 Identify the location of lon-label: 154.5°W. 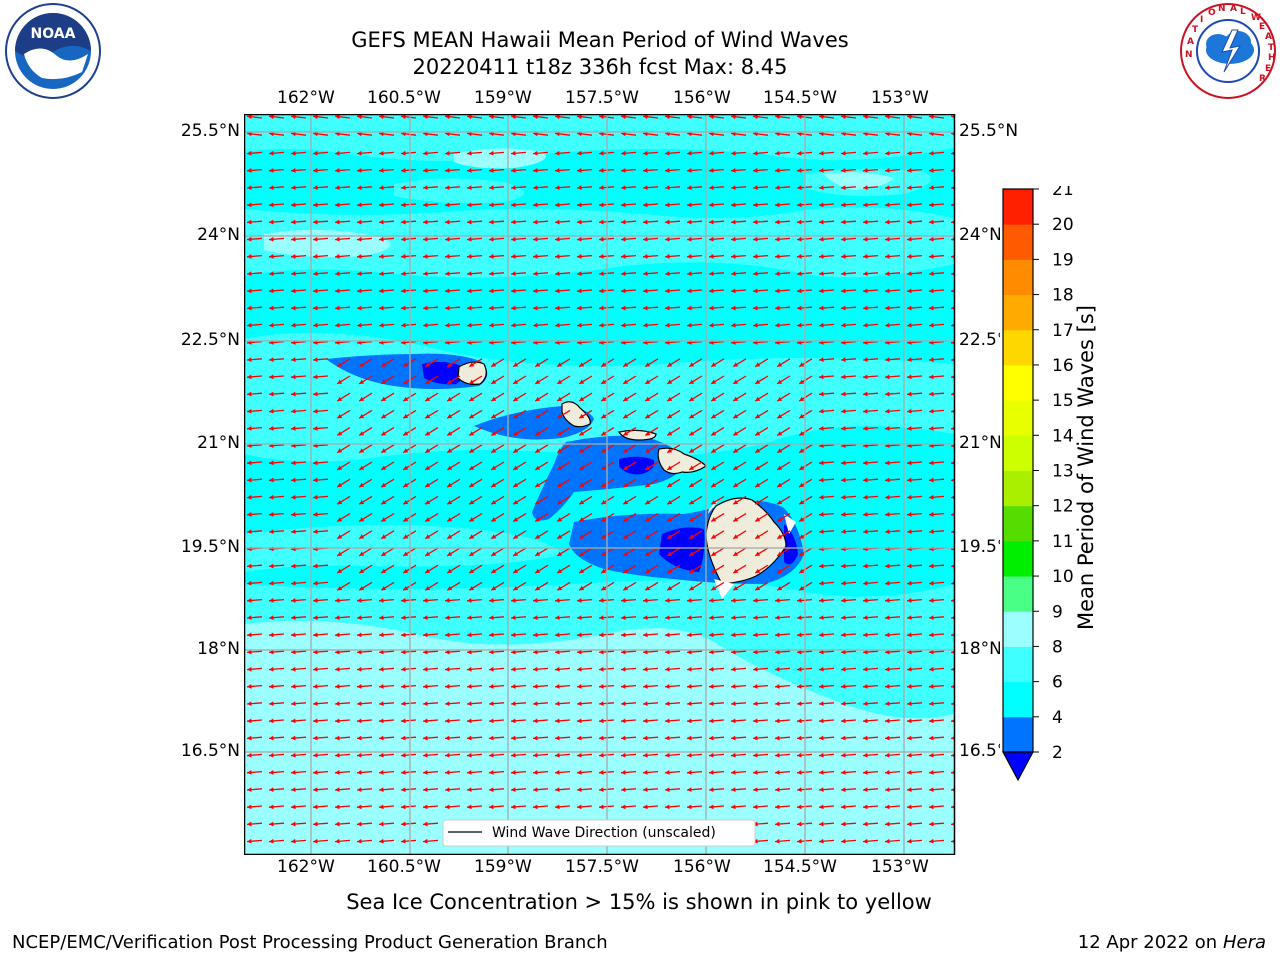
(800, 98).